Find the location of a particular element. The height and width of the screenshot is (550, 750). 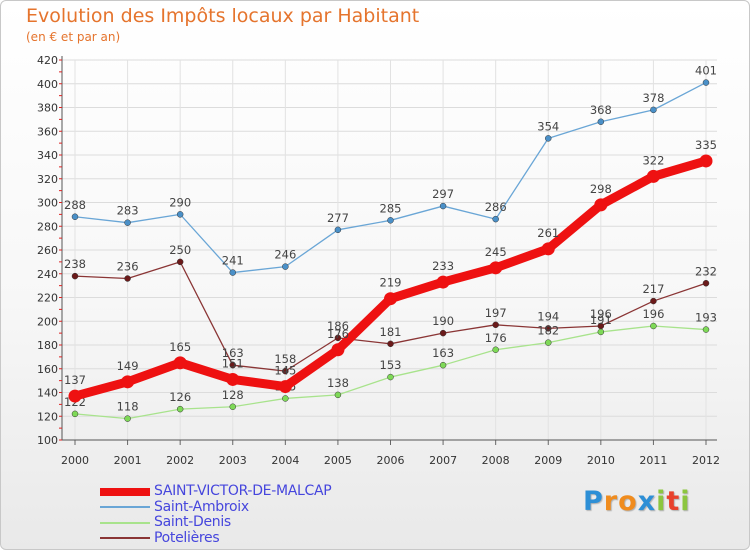

data-label: 298 is located at coordinates (601, 189).